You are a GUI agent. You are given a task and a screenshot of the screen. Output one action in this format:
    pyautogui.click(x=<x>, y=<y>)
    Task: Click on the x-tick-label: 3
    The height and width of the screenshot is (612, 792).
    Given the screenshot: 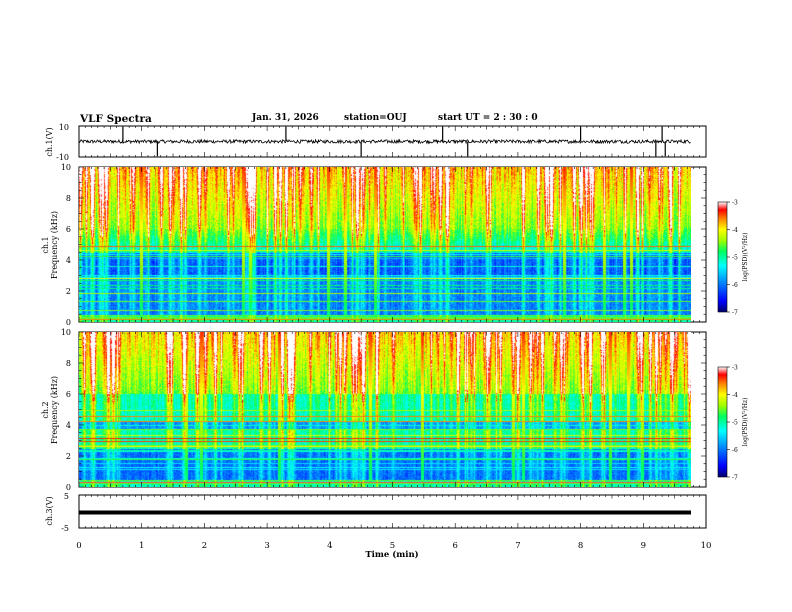 What is the action you would take?
    pyautogui.click(x=266, y=546)
    